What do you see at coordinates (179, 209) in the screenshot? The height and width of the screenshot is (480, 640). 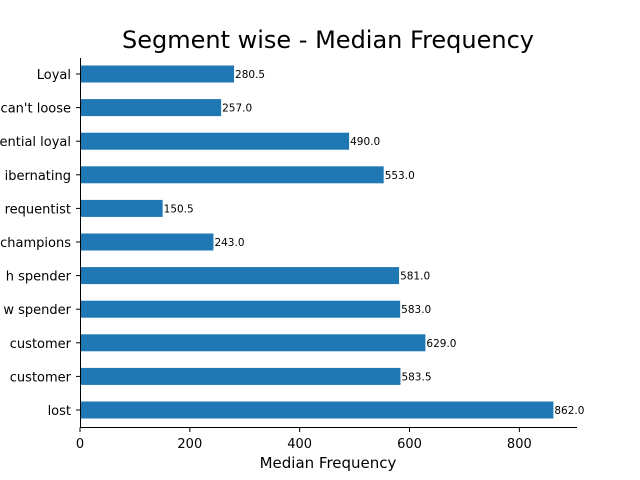 I see `value-label-6: 150.5` at bounding box center [179, 209].